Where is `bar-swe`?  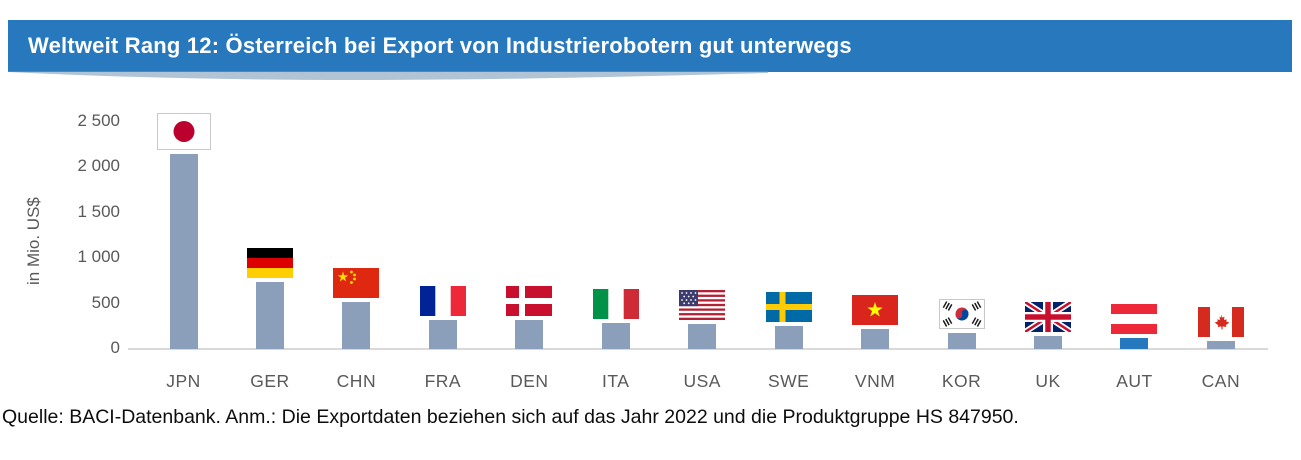 bar-swe is located at coordinates (788, 337).